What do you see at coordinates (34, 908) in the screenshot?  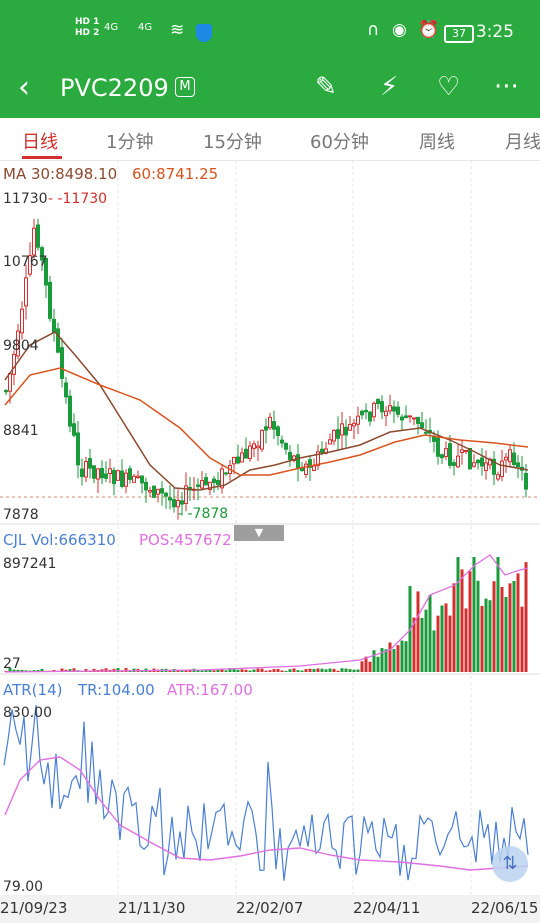 I see `date-label: 21/09/23` at bounding box center [34, 908].